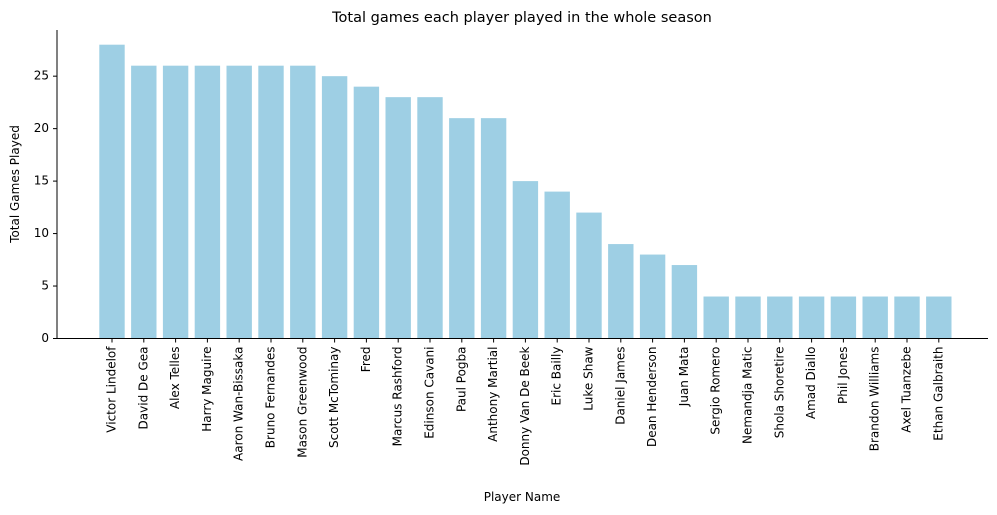  Describe the element at coordinates (430, 393) in the screenshot. I see `x-tick-label: Edinson Cavani` at that location.